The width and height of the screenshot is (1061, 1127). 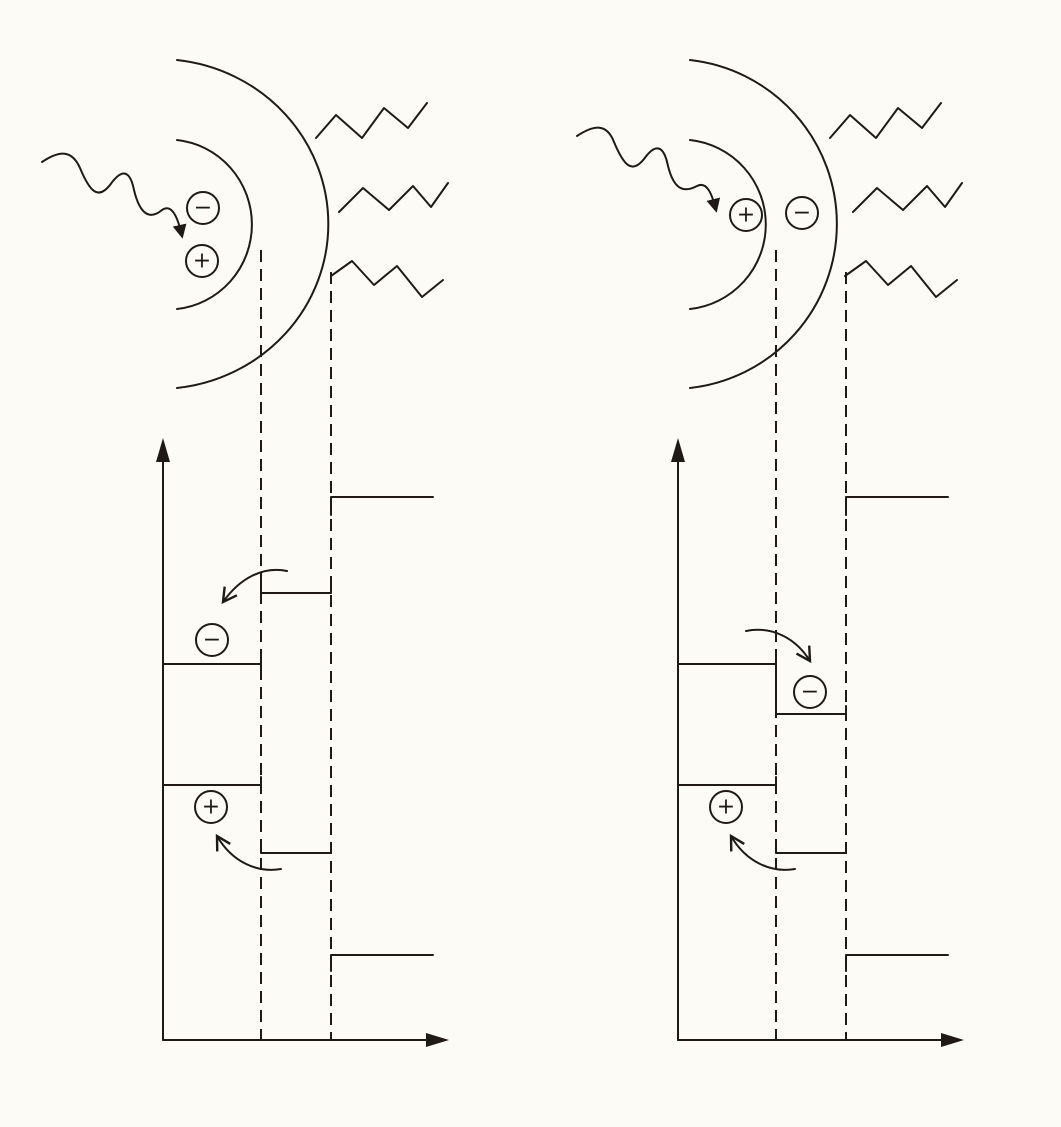 I want to click on left-particle-schematic: − +, so click(x=245, y=224).